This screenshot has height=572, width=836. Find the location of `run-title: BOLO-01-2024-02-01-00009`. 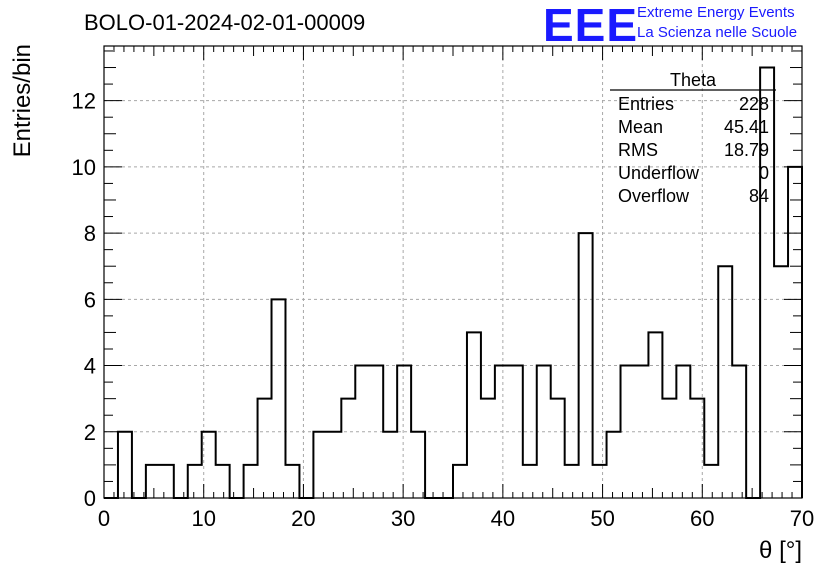

run-title: BOLO-01-2024-02-01-00009 is located at coordinates (225, 22).